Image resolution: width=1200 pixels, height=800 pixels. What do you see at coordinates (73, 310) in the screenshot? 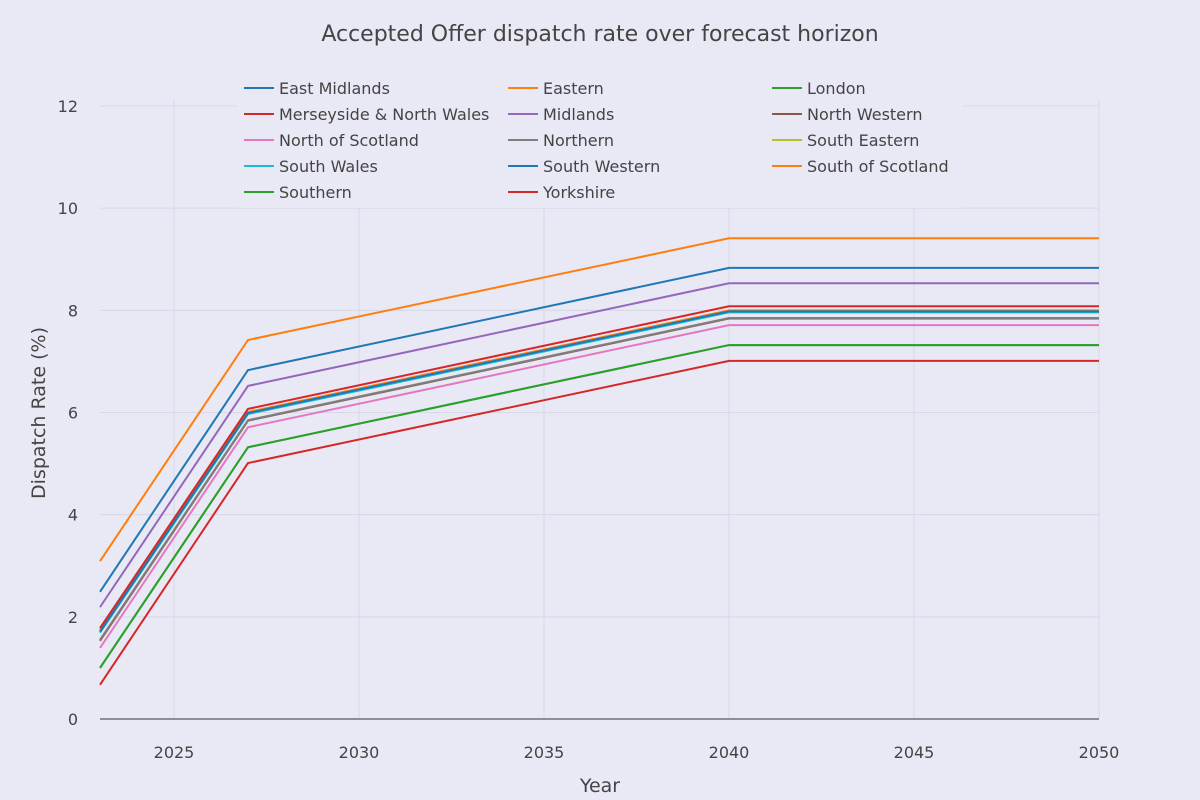
I see `y-tick-label: 8` at bounding box center [73, 310].